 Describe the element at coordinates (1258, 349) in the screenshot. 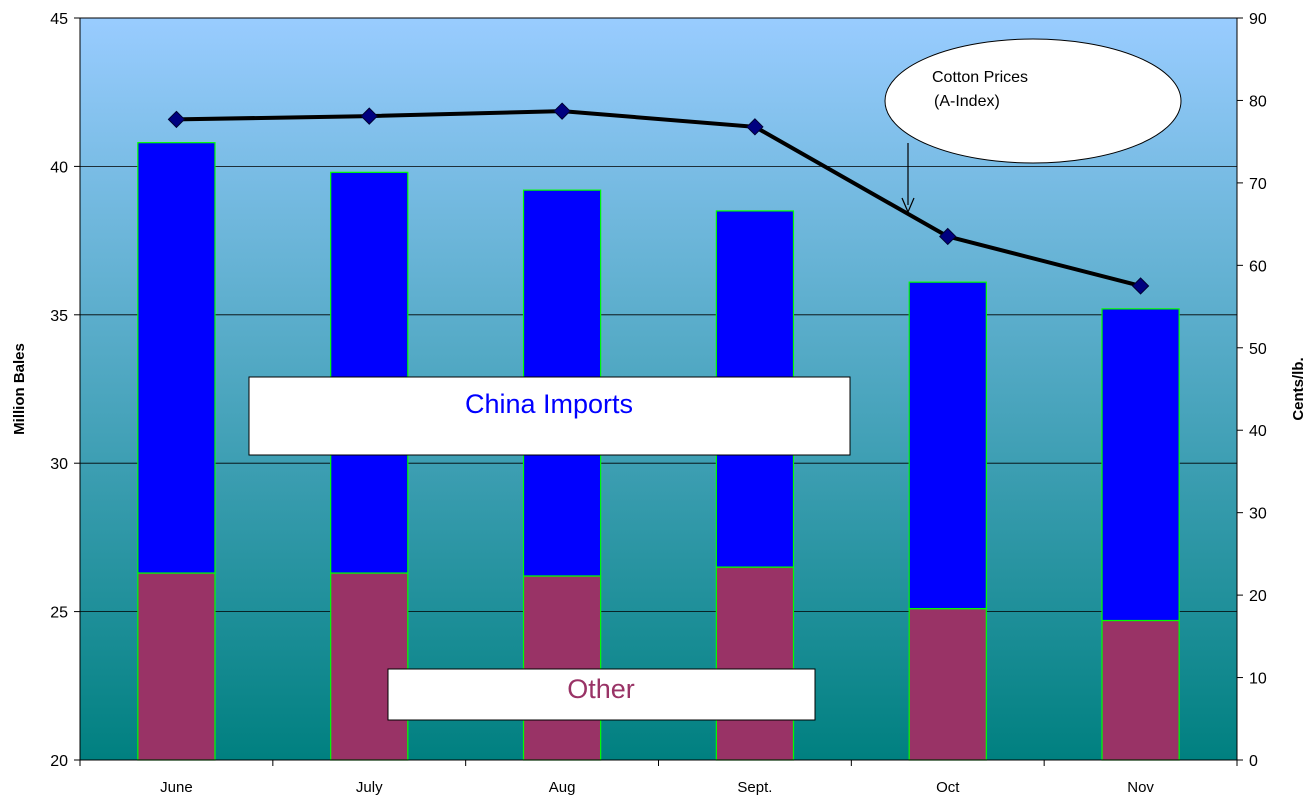

I see `y2-tick-label: 50` at that location.